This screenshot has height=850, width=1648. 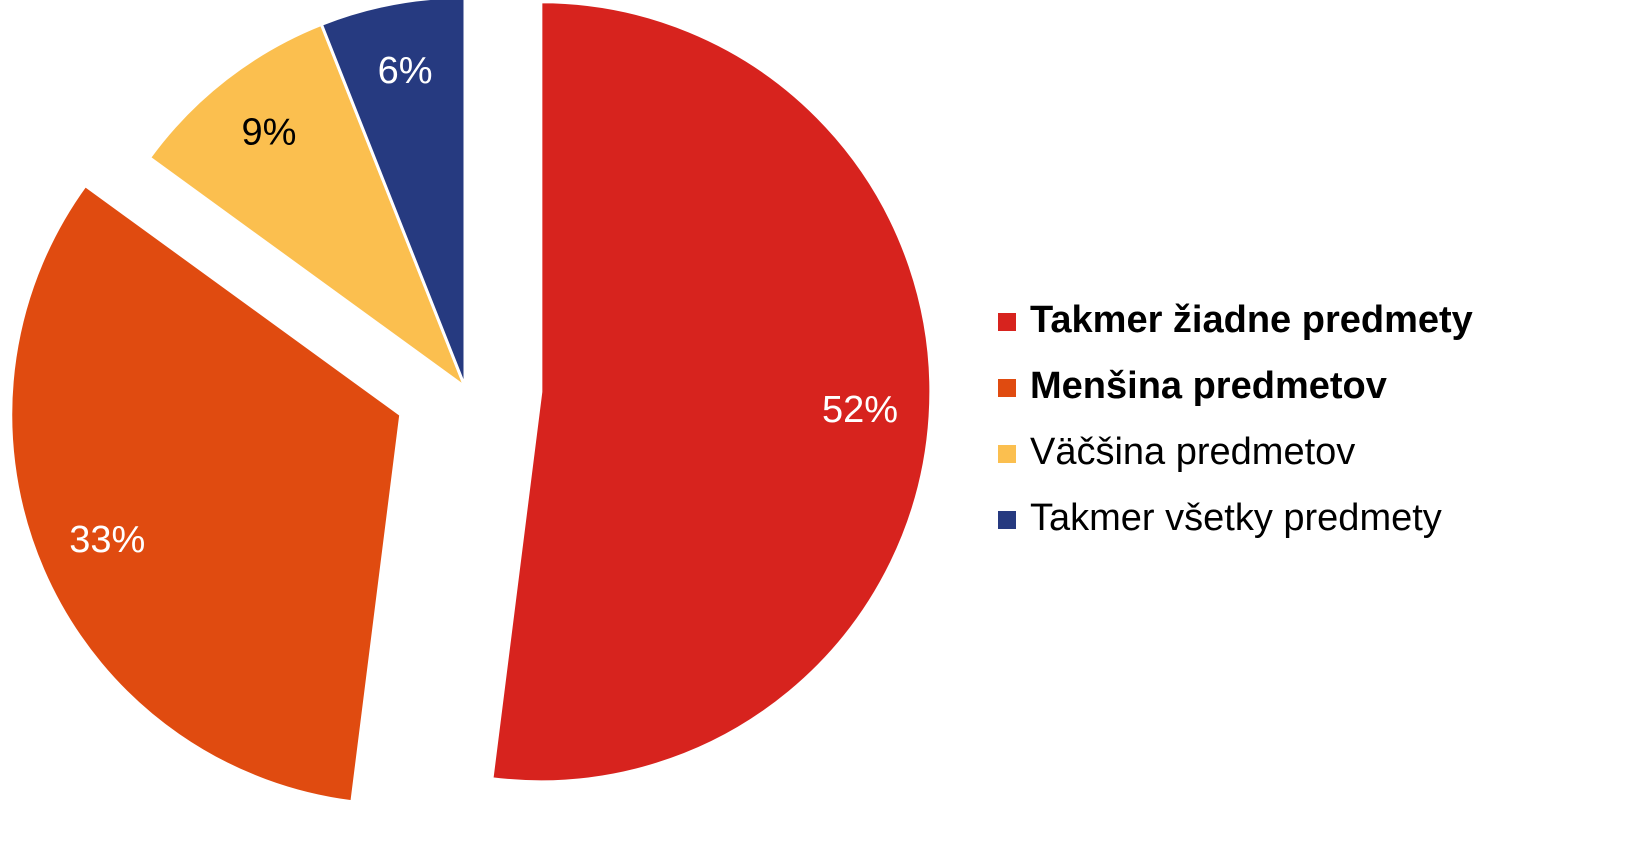 I want to click on legend-label: Väčšina predmetov, so click(x=1192, y=452).